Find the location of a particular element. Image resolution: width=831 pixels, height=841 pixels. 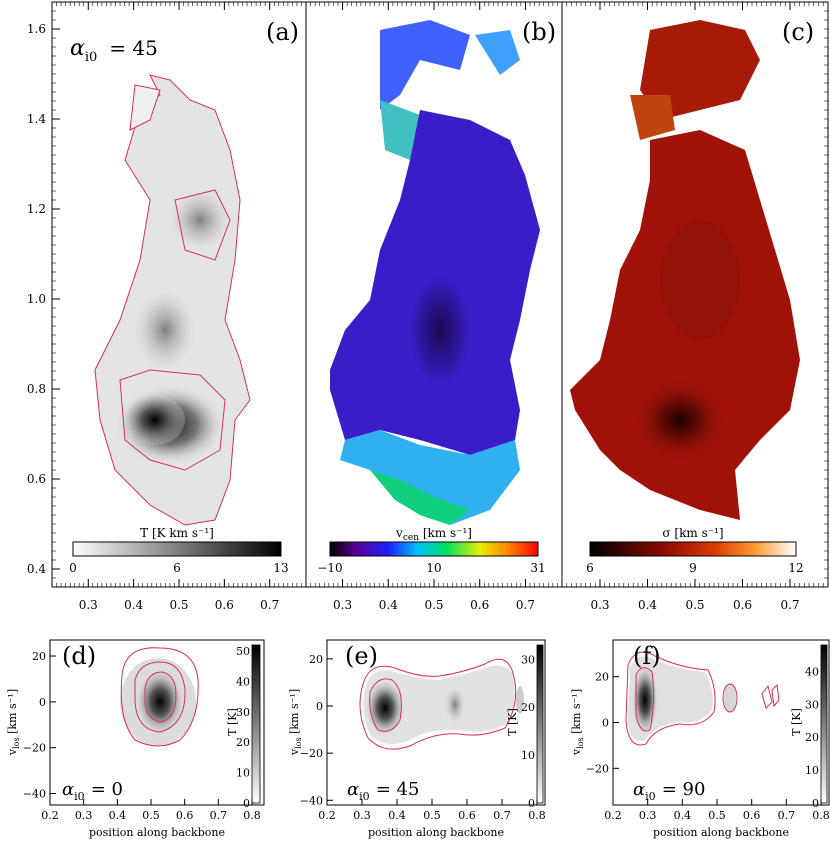

panel-f-colorbar-label: T [K] is located at coordinates (796, 722).